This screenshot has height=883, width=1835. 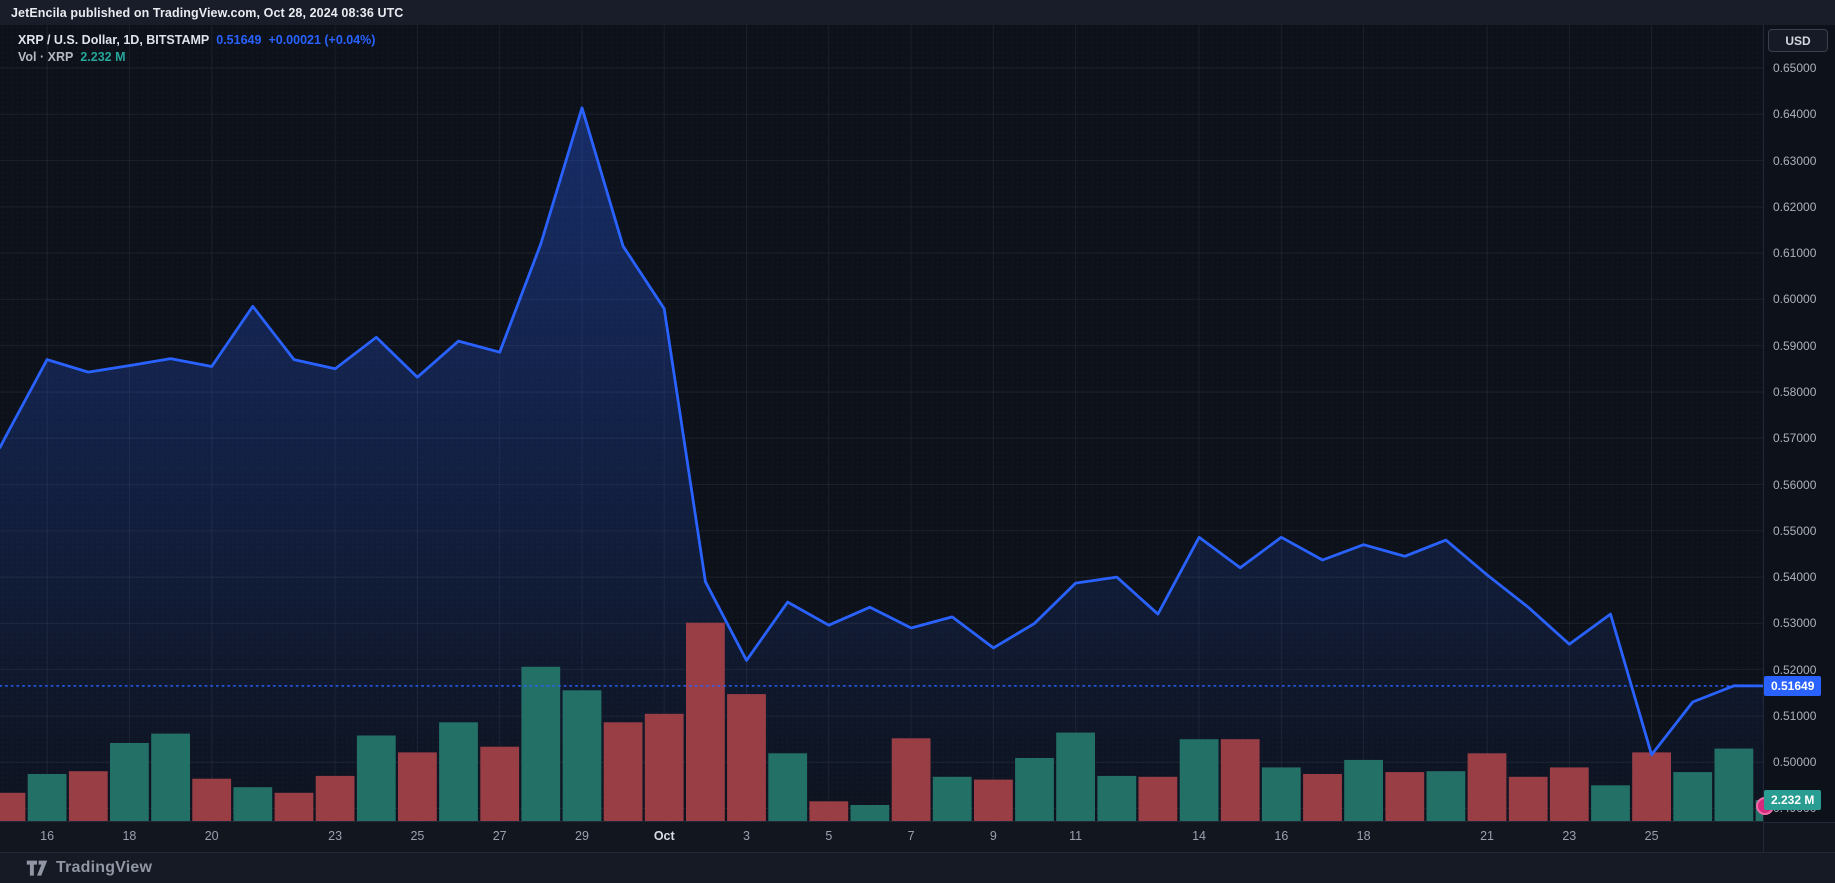 What do you see at coordinates (1795, 253) in the screenshot?
I see `price-tick-label: 0.61000` at bounding box center [1795, 253].